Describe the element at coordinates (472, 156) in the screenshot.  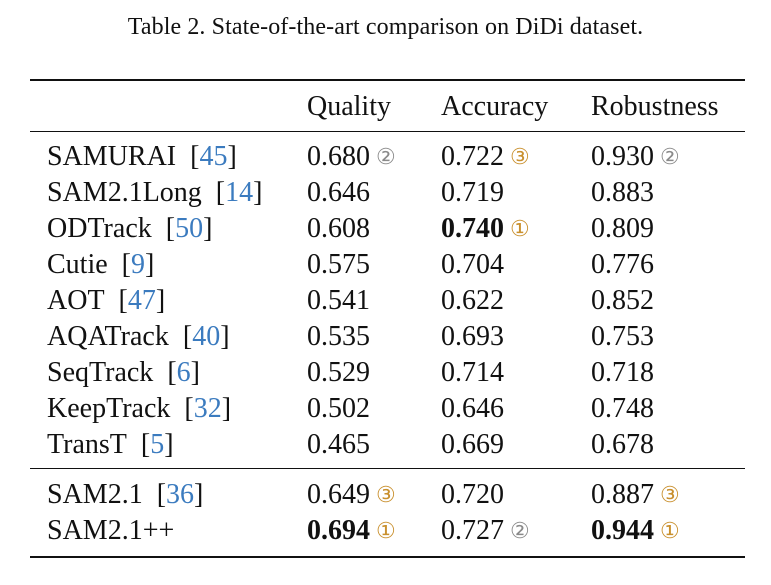
I see `accuracy-value: 0.722` at that location.